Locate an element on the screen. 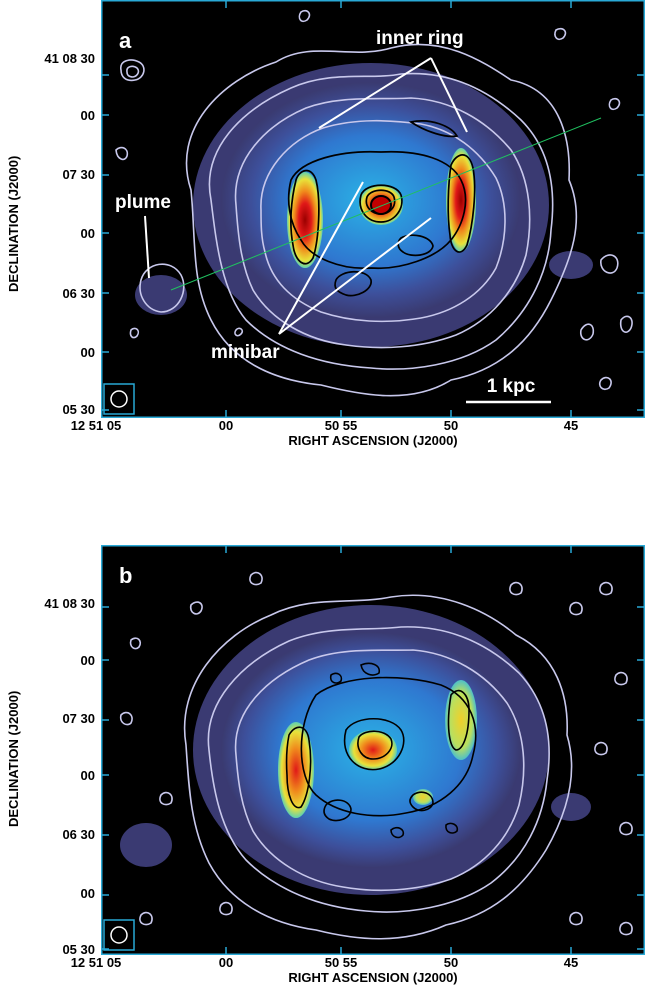  panel-a-ytick-4: 06 30 is located at coordinates (78, 293).